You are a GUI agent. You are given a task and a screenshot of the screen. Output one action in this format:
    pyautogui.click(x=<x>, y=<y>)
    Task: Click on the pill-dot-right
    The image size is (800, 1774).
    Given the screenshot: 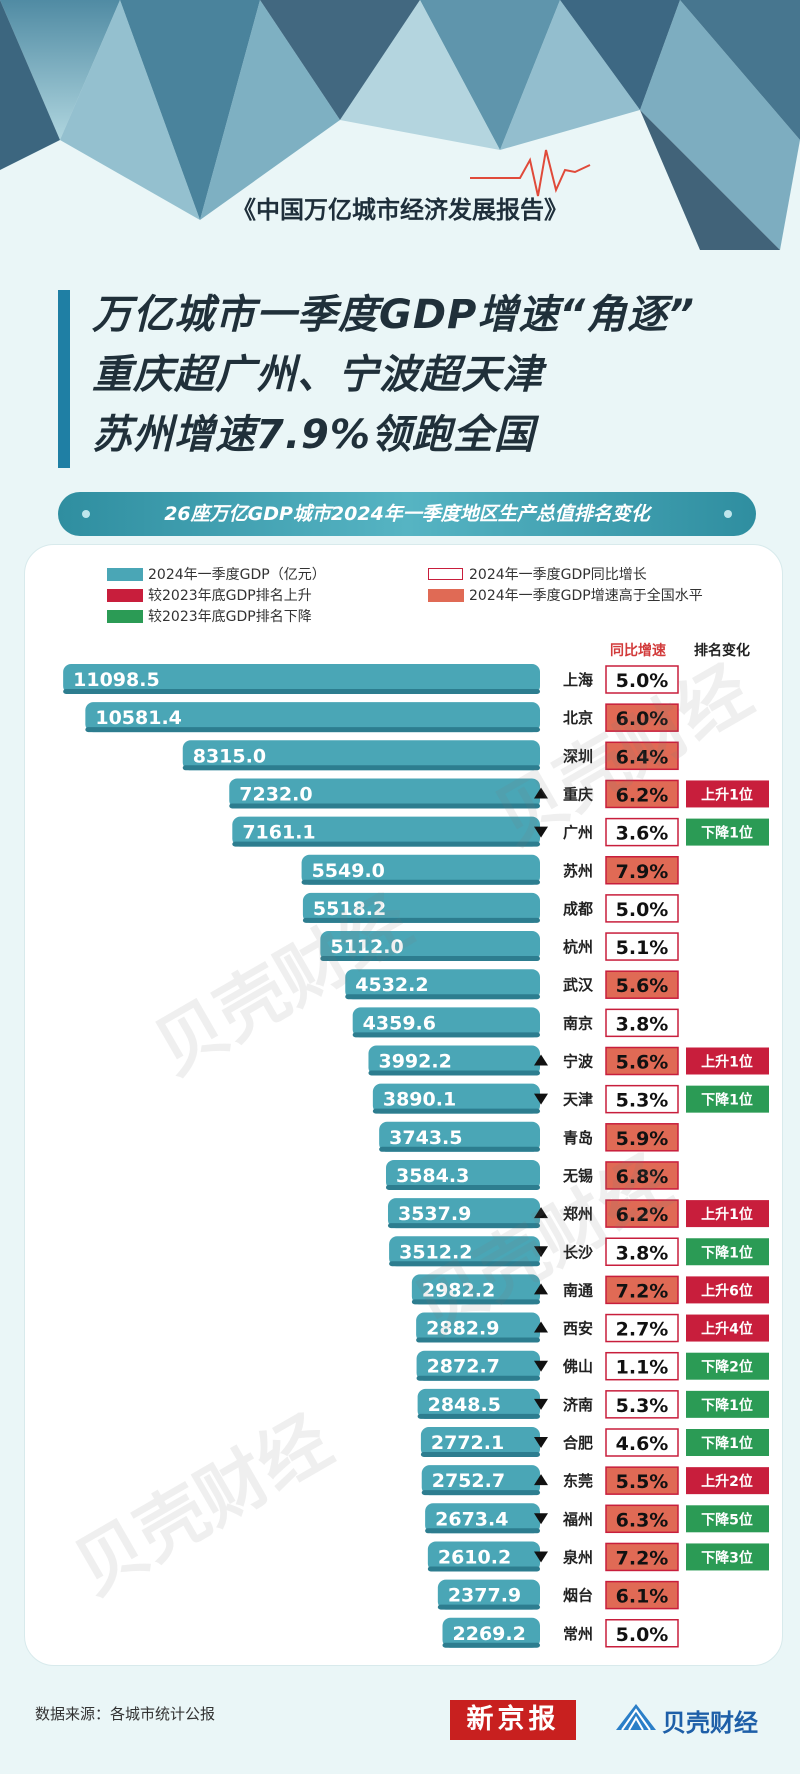 What is the action you would take?
    pyautogui.click(x=728, y=514)
    